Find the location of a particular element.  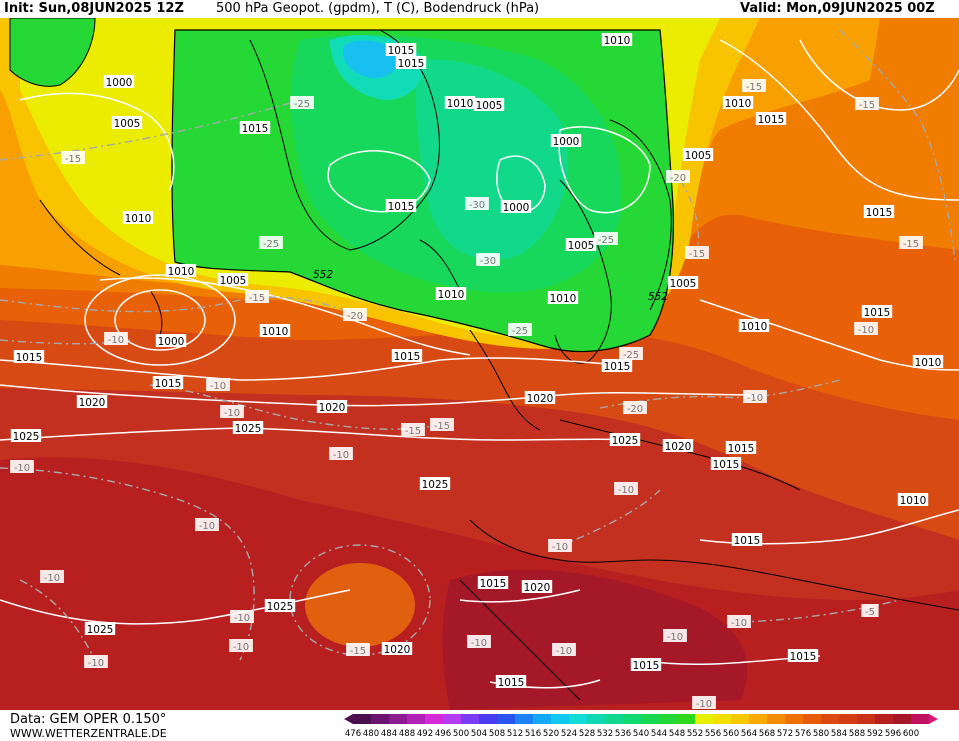

legend-tick-label: 588 is located at coordinates (857, 734).